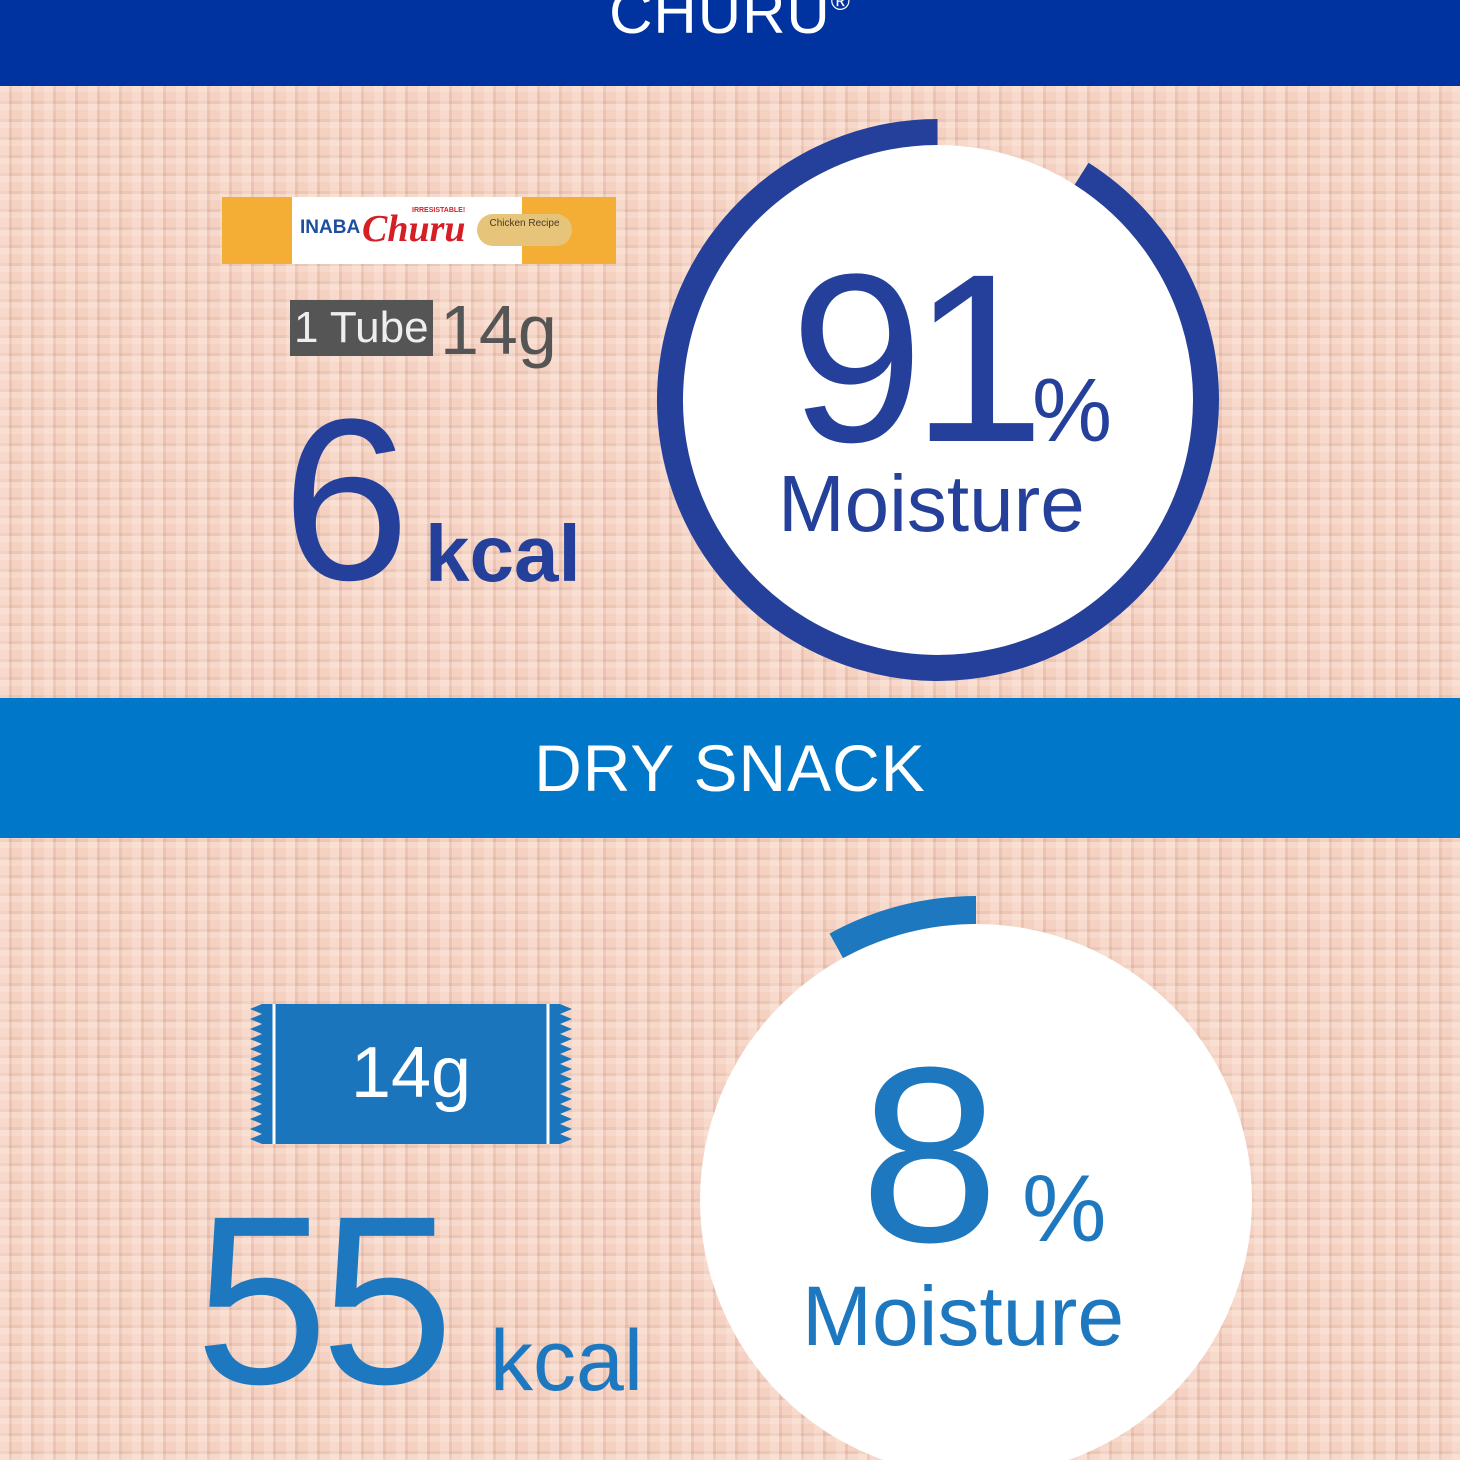  Describe the element at coordinates (917, 358) in the screenshot. I see `churu-moisture-value: 91` at that location.